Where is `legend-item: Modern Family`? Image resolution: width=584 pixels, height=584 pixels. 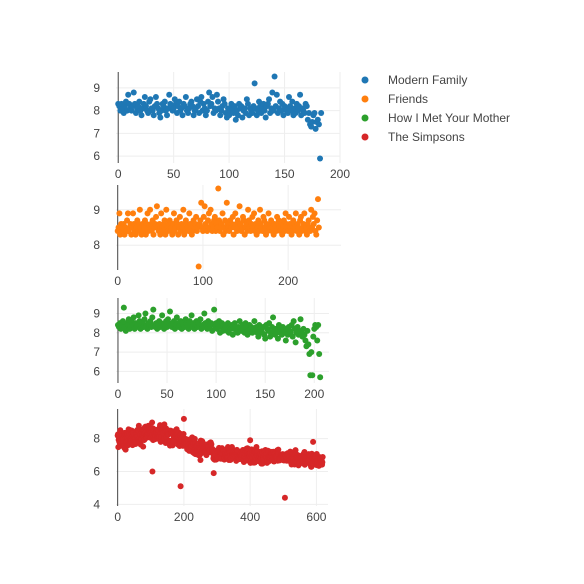
legend-item: Modern Family is located at coordinates (414, 80).